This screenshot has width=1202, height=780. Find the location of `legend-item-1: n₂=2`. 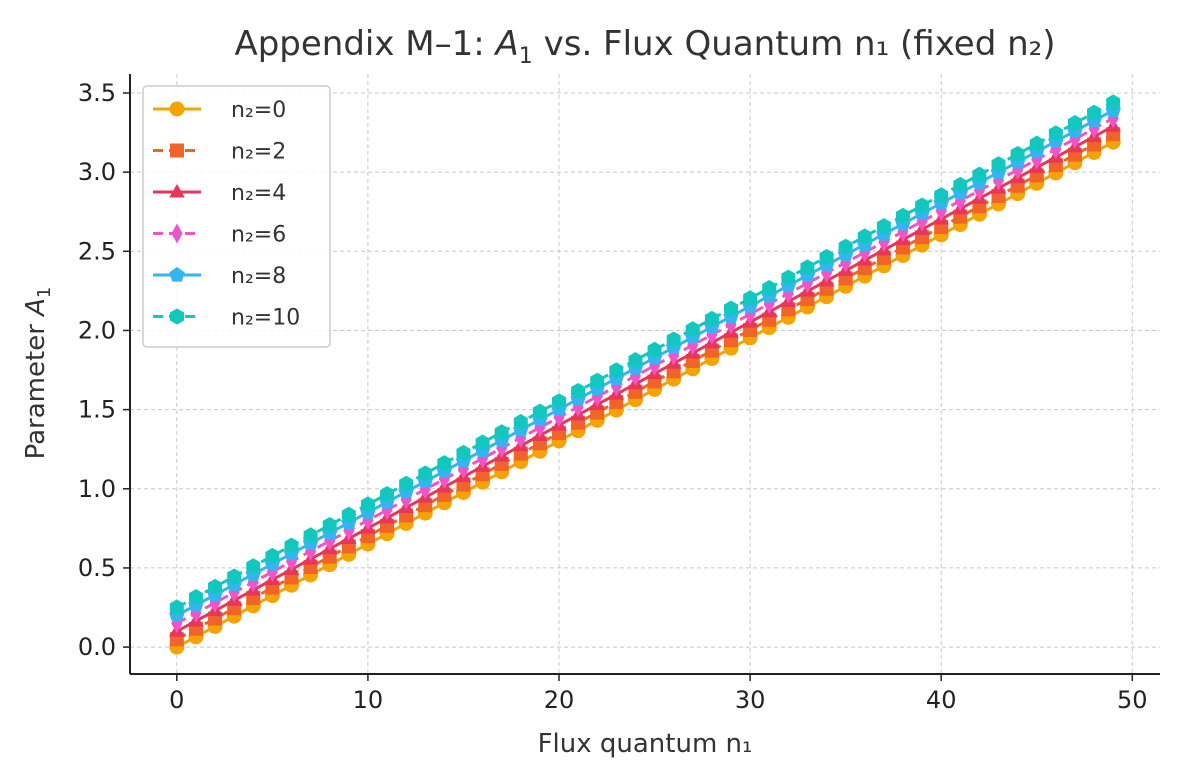

legend-item-1: n₂=2 is located at coordinates (219, 152).